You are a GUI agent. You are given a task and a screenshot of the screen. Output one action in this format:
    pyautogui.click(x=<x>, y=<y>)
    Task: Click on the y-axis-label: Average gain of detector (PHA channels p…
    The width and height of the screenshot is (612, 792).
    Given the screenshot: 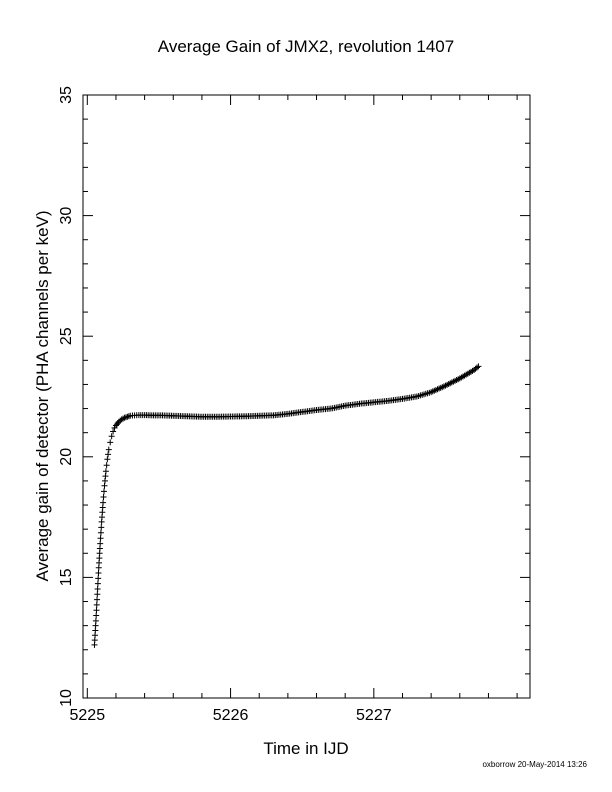 What is the action you would take?
    pyautogui.click(x=42, y=395)
    